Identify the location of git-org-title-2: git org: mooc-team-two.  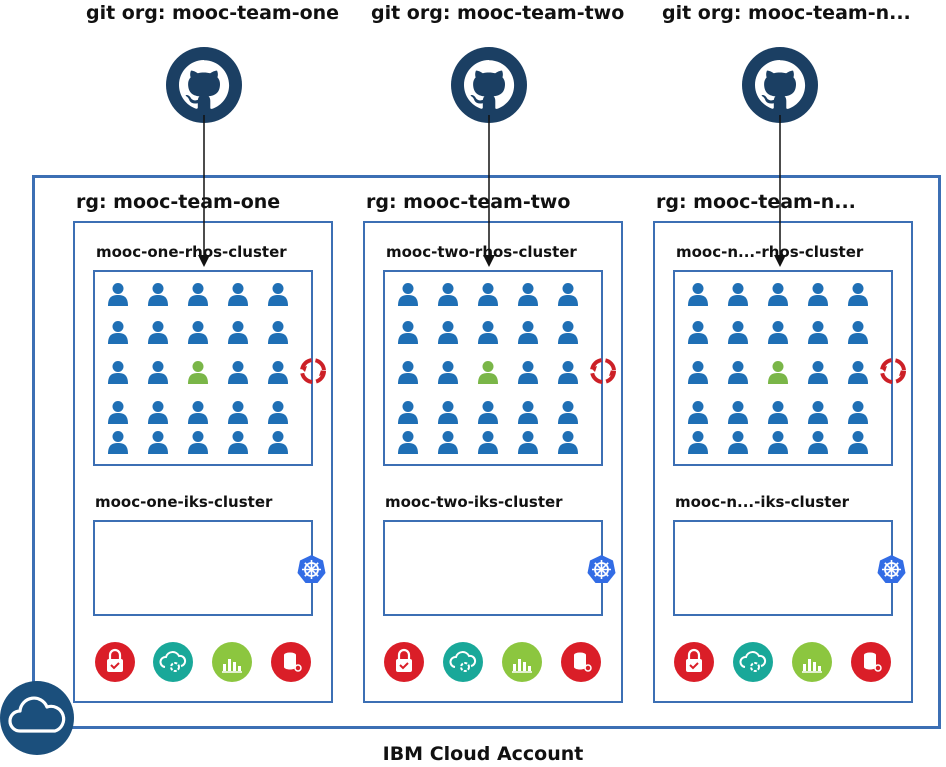
(498, 13).